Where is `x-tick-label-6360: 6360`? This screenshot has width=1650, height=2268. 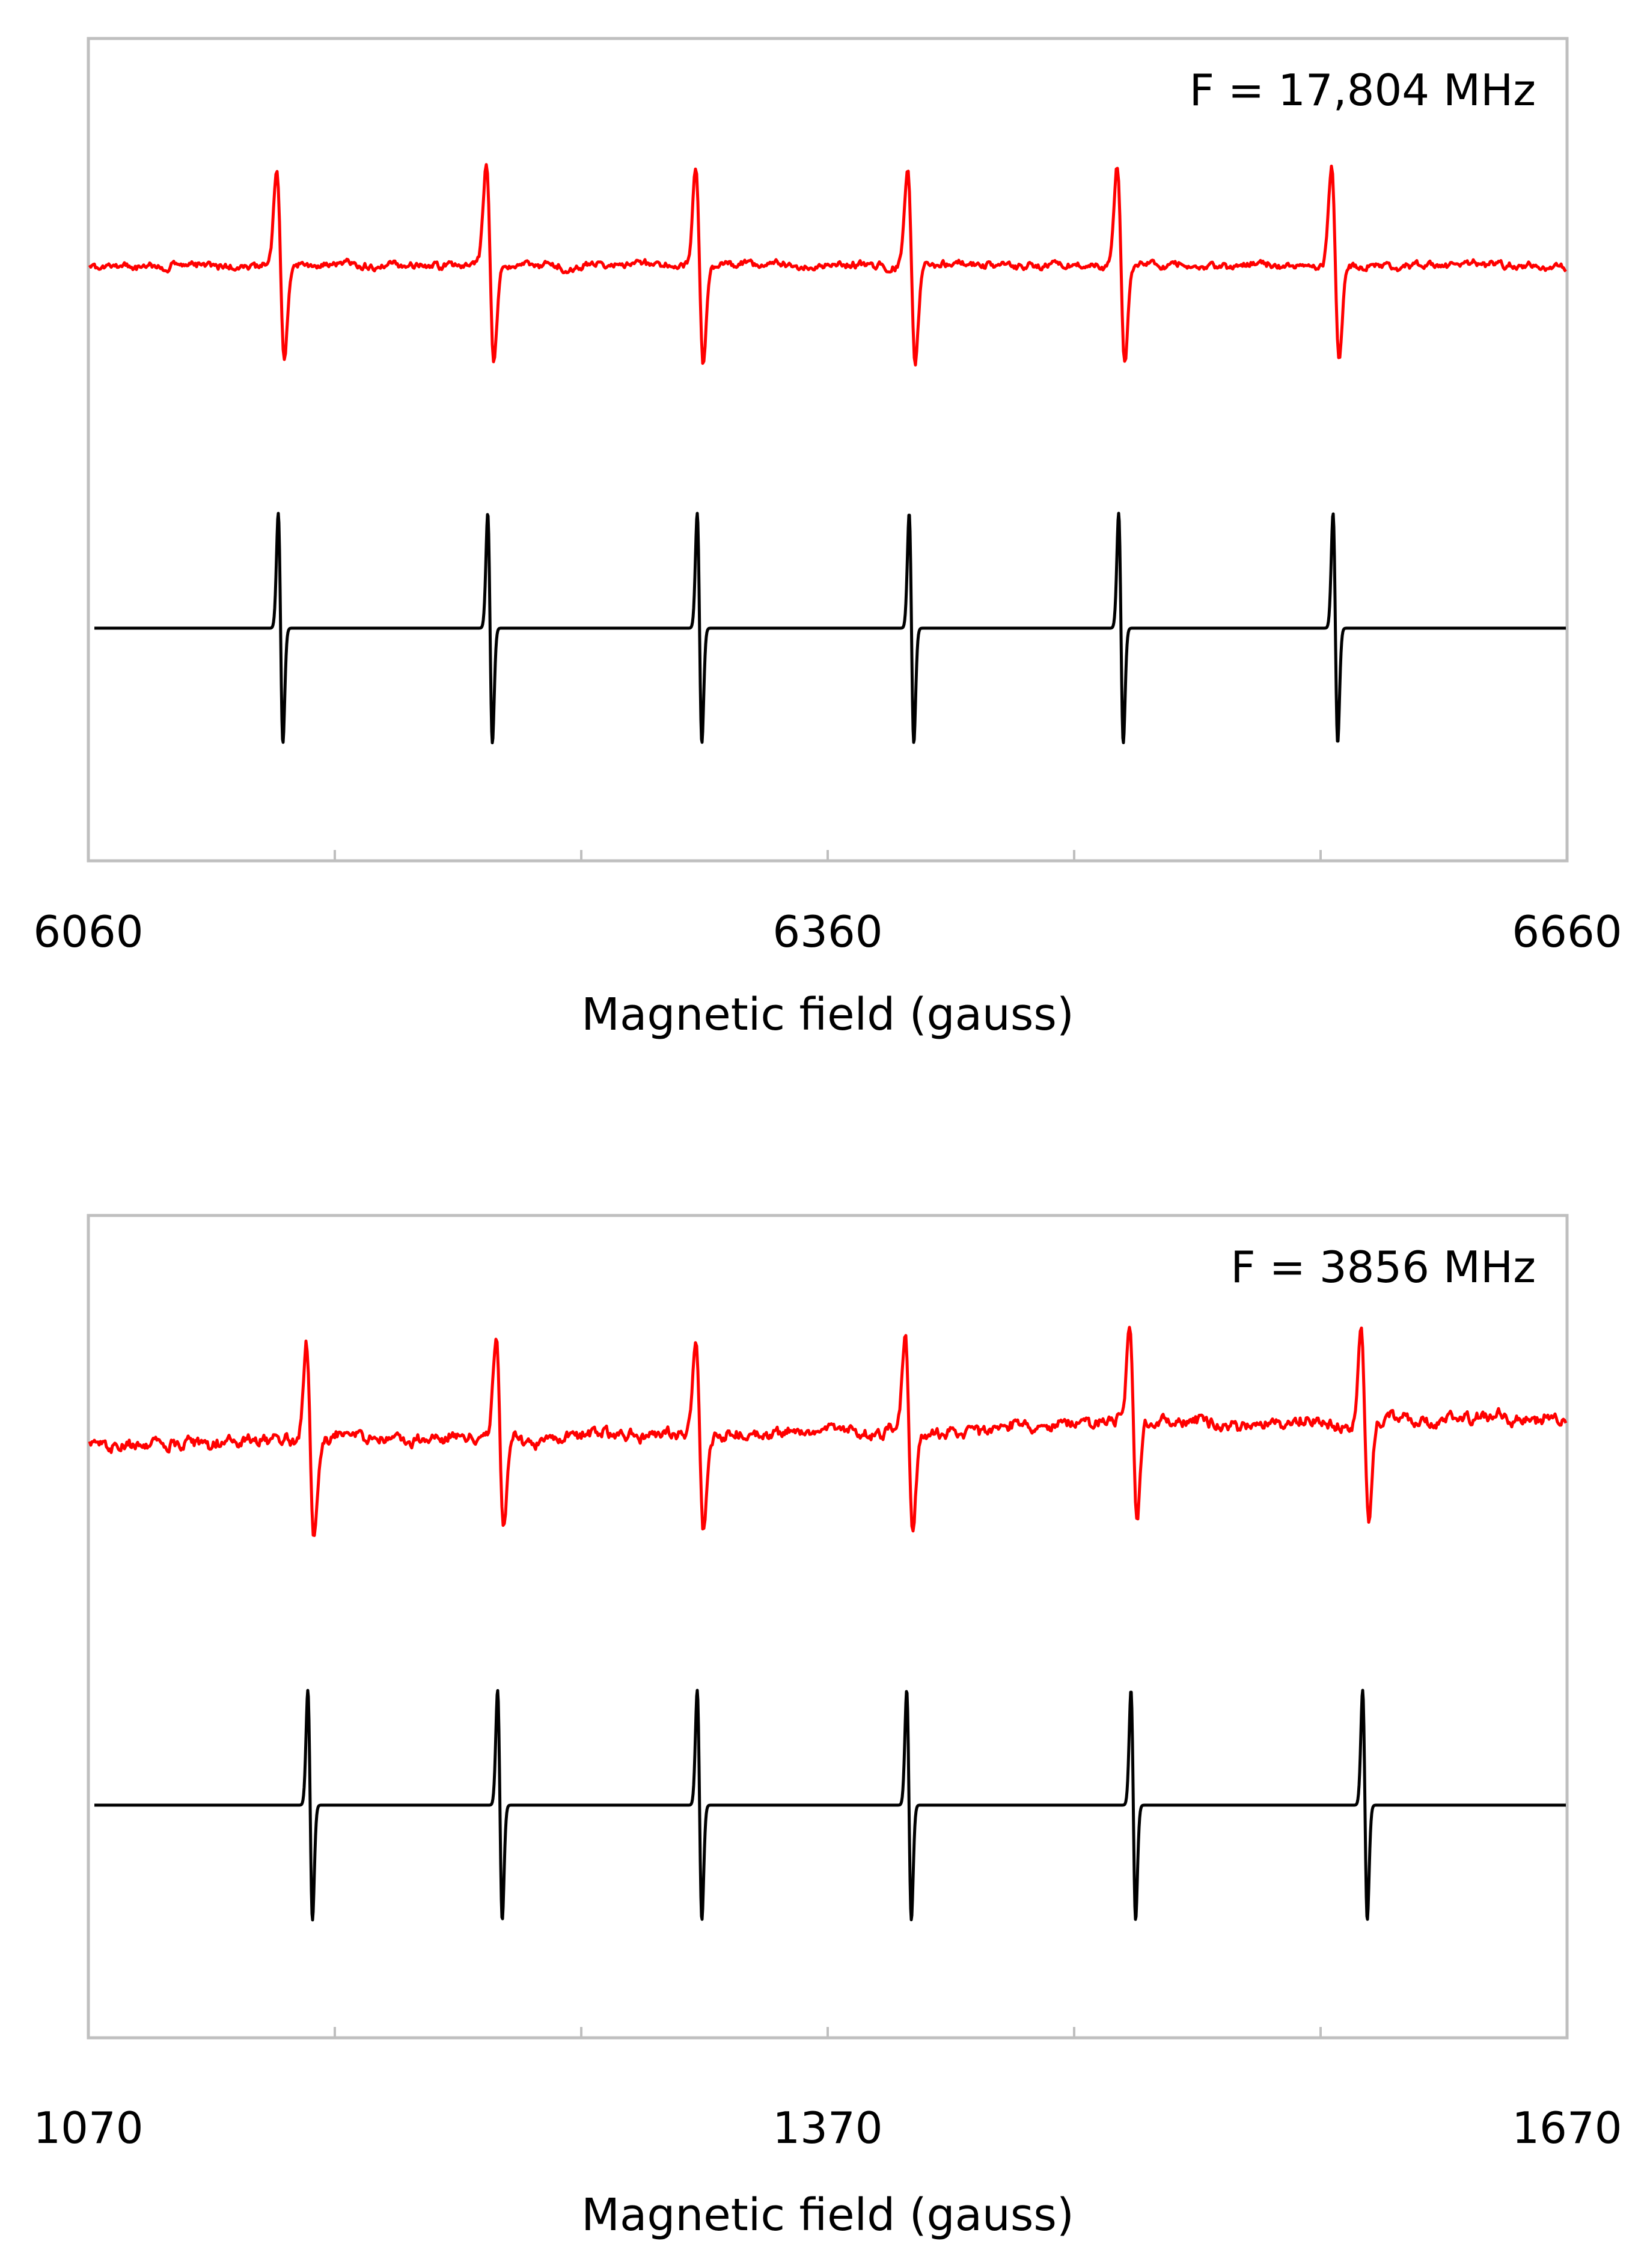
x-tick-label-6360: 6360 is located at coordinates (827, 932).